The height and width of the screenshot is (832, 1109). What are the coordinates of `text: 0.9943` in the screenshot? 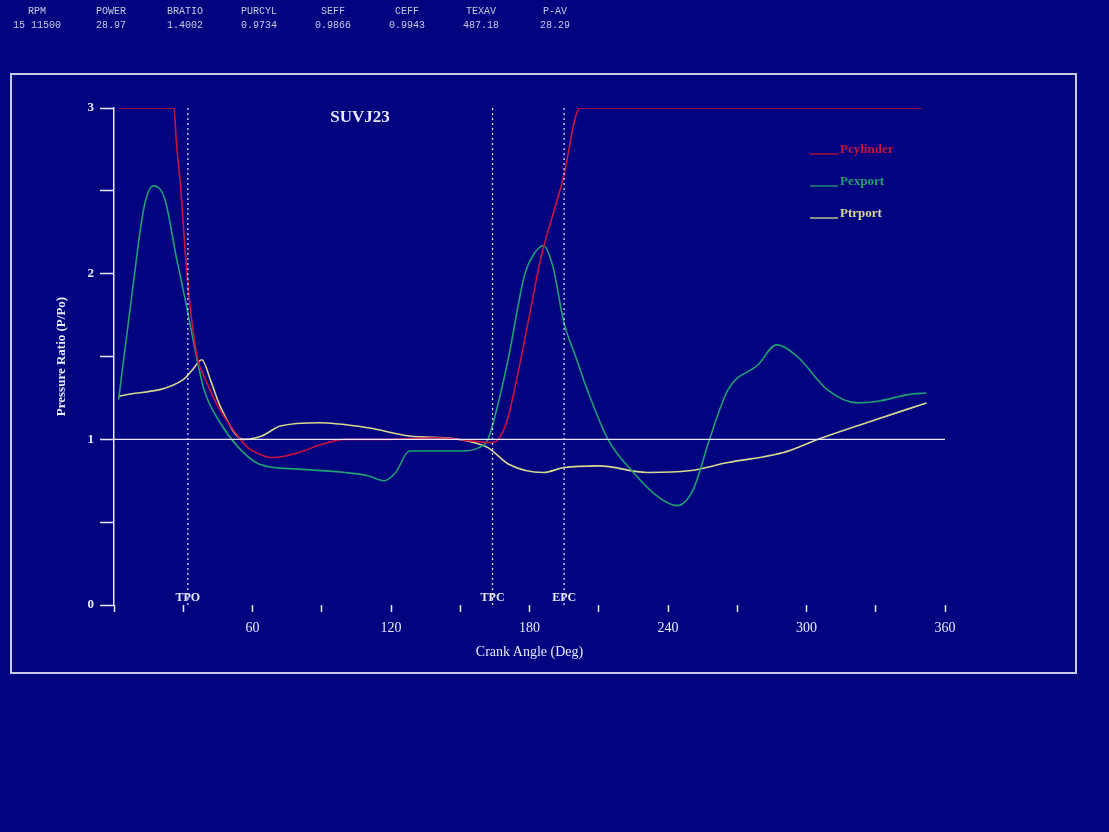 It's located at (407, 25).